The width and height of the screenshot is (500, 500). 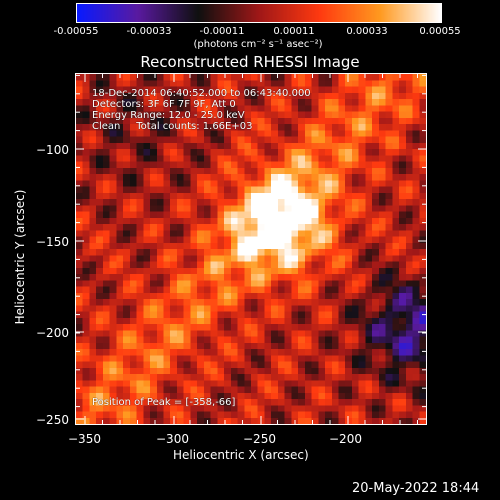 I want to click on colorbar, so click(x=259, y=13).